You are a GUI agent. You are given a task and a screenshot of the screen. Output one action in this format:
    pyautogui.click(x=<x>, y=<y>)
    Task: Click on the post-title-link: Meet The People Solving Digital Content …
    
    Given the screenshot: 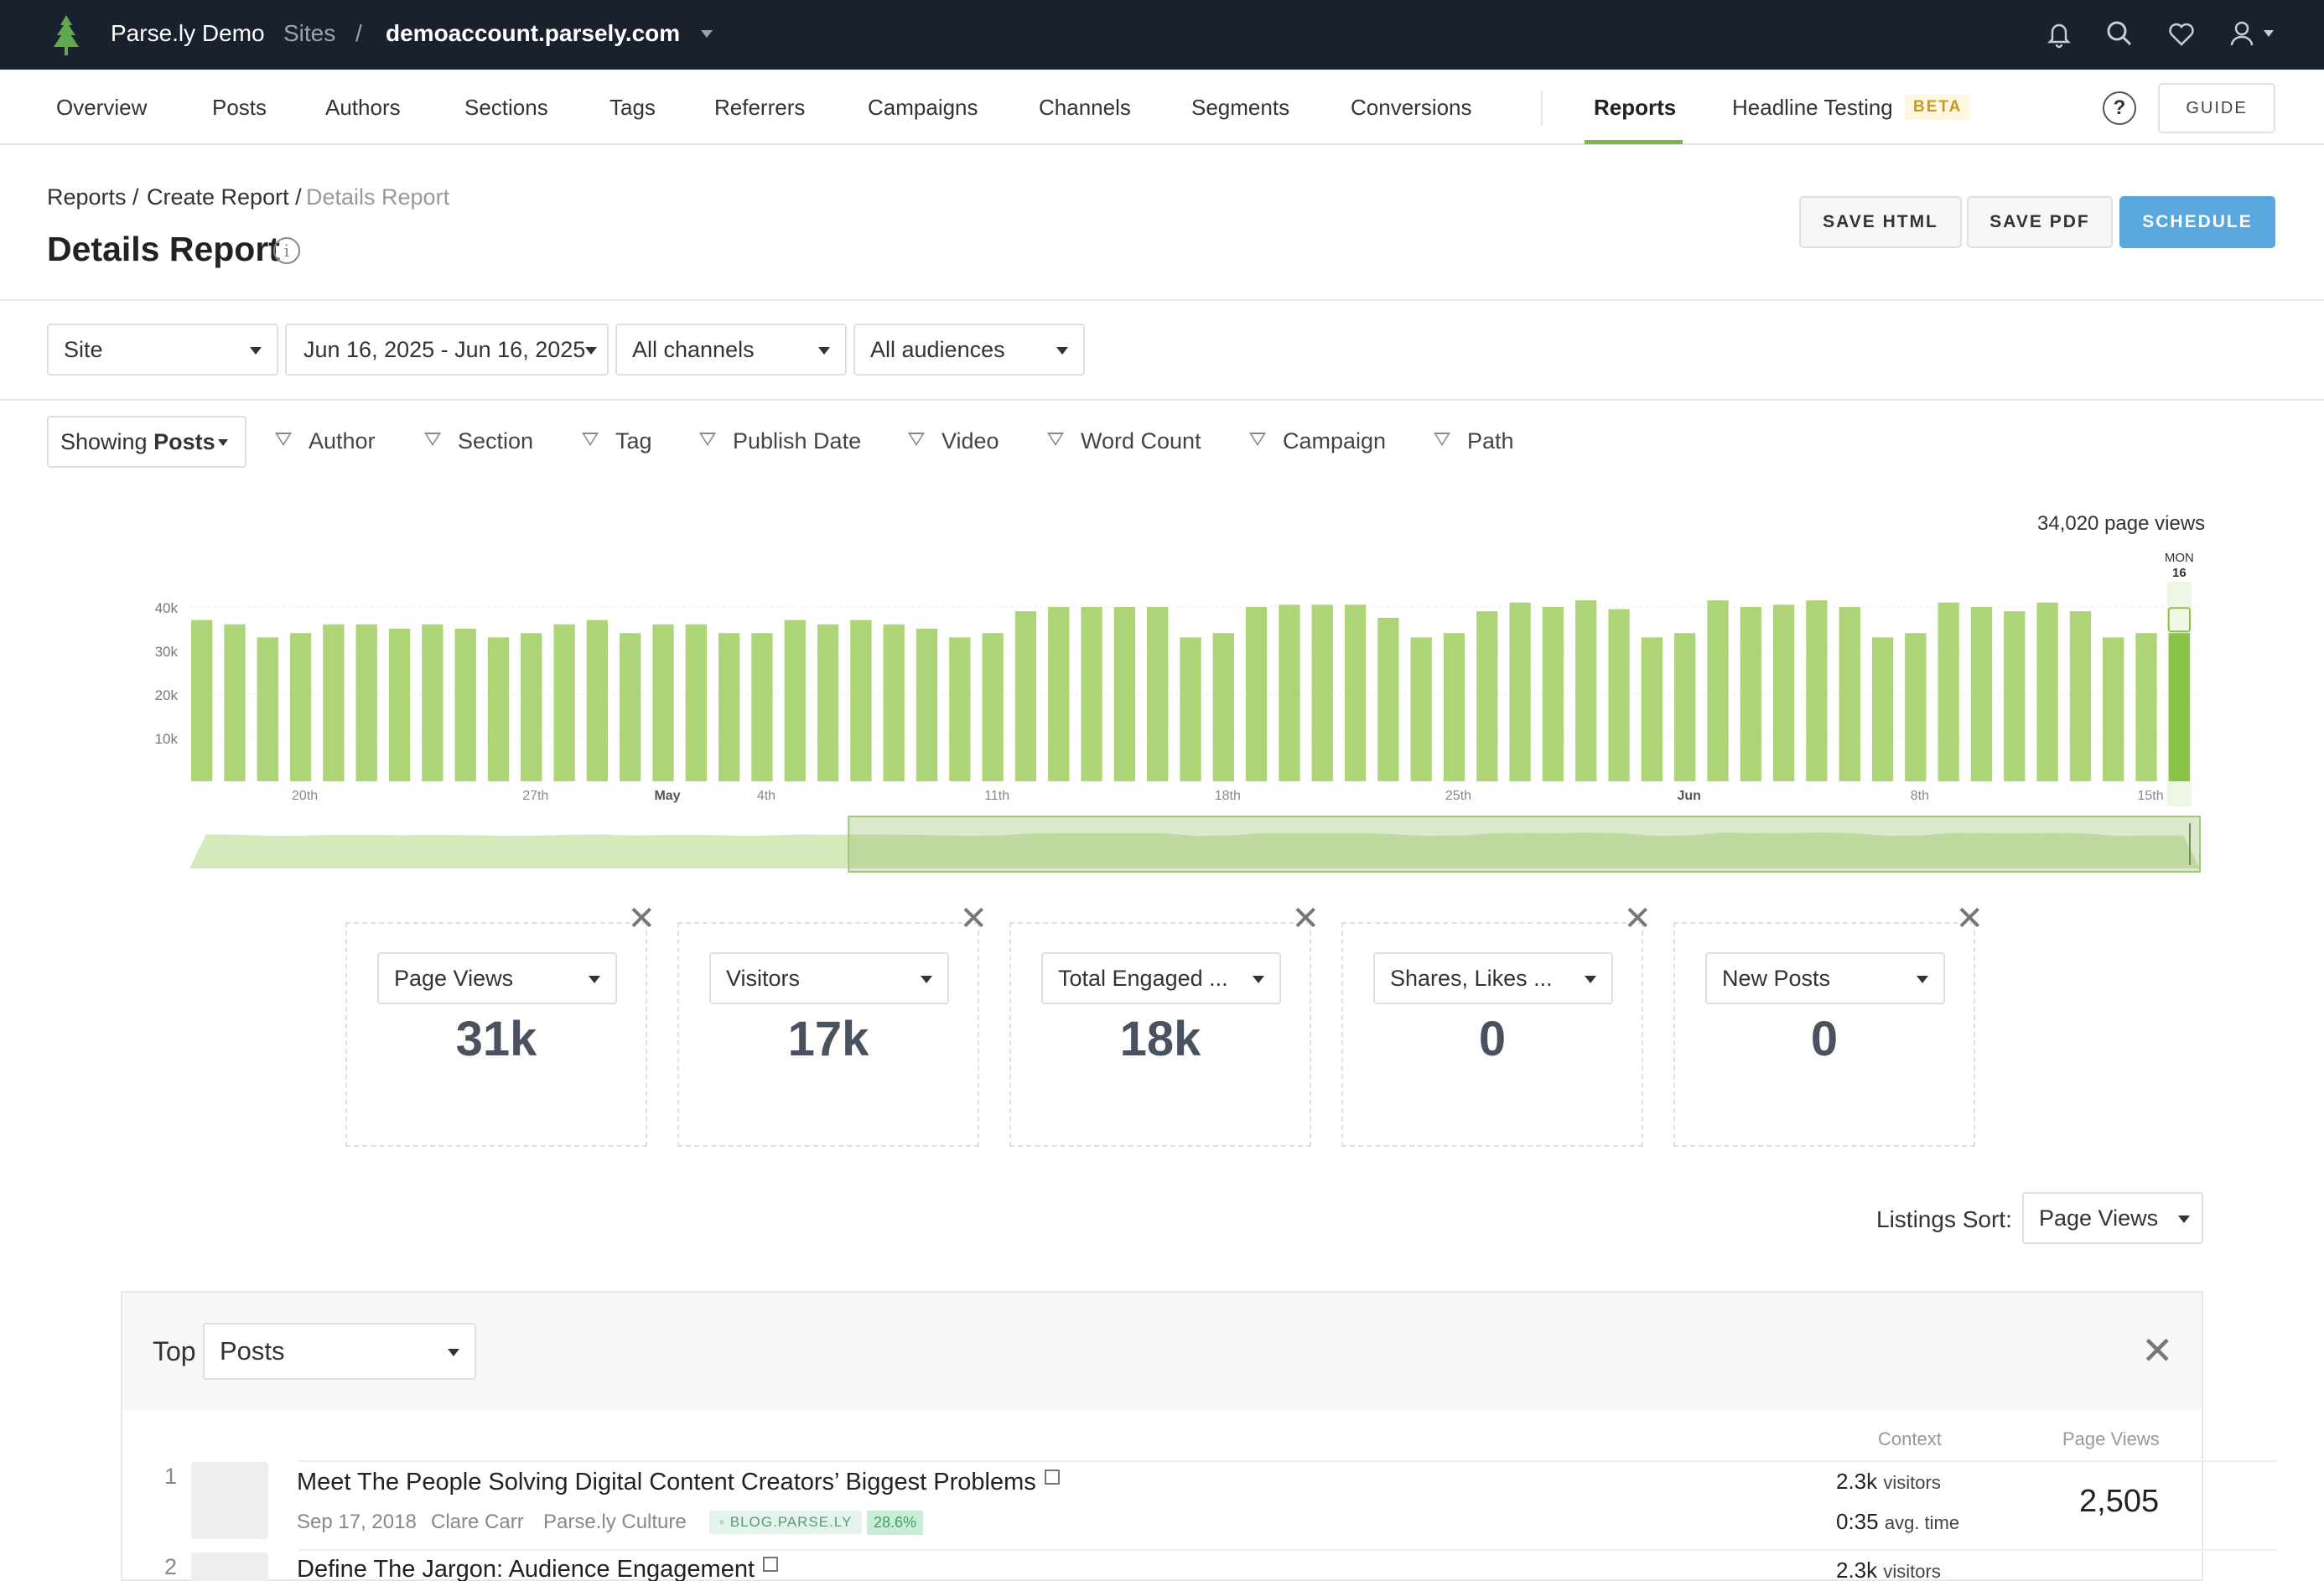 What is the action you would take?
    pyautogui.click(x=678, y=1482)
    